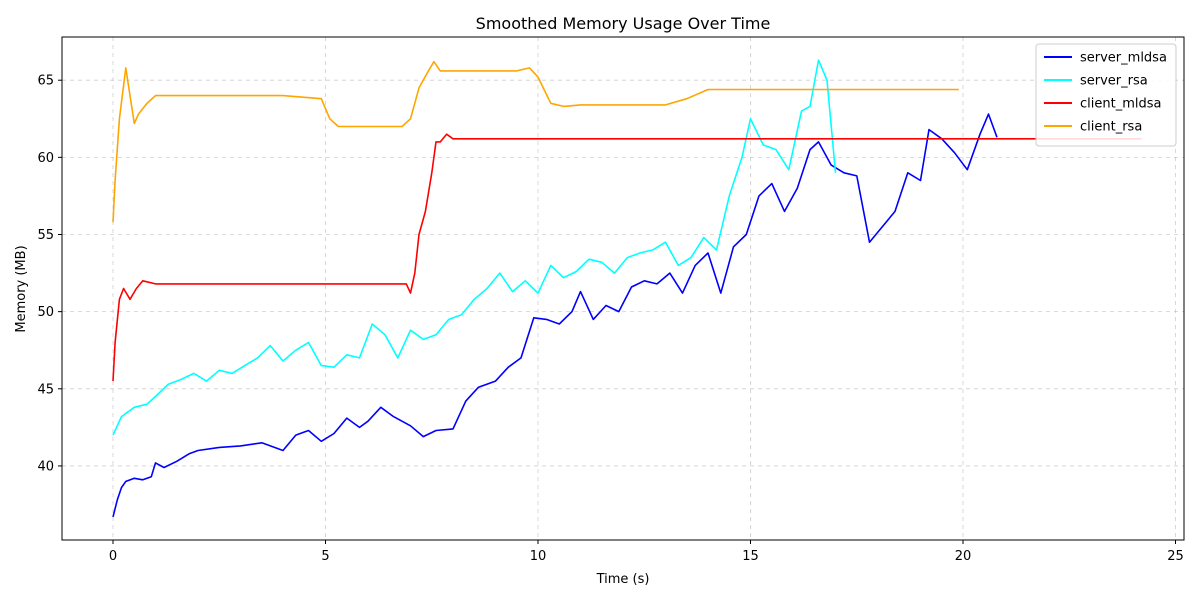 Image resolution: width=1200 pixels, height=600 pixels. What do you see at coordinates (646, 552) in the screenshot?
I see `x-axis-ticks: 0 5 10 15 20 25` at bounding box center [646, 552].